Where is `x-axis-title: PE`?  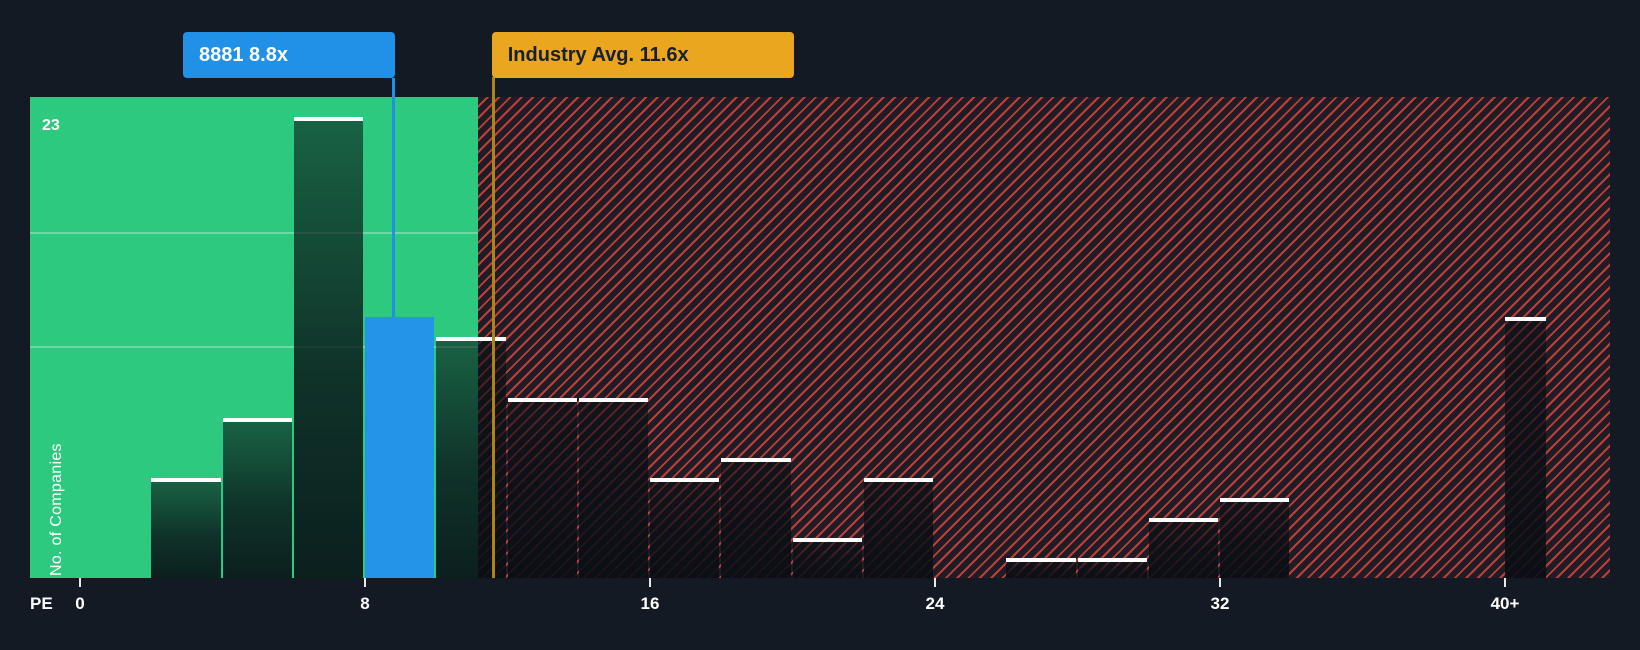
x-axis-title: PE is located at coordinates (41, 603).